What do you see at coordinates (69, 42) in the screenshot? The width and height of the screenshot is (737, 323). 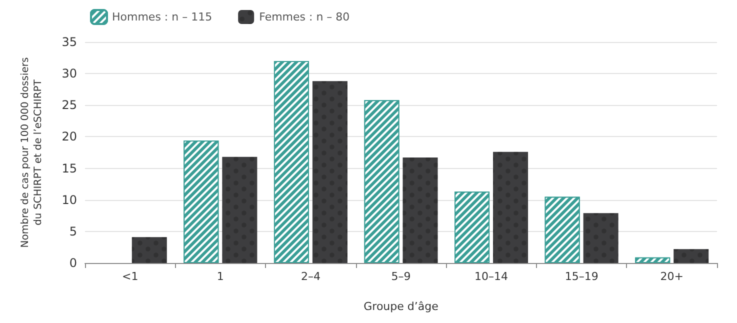 I see `y-tick-label: 35` at bounding box center [69, 42].